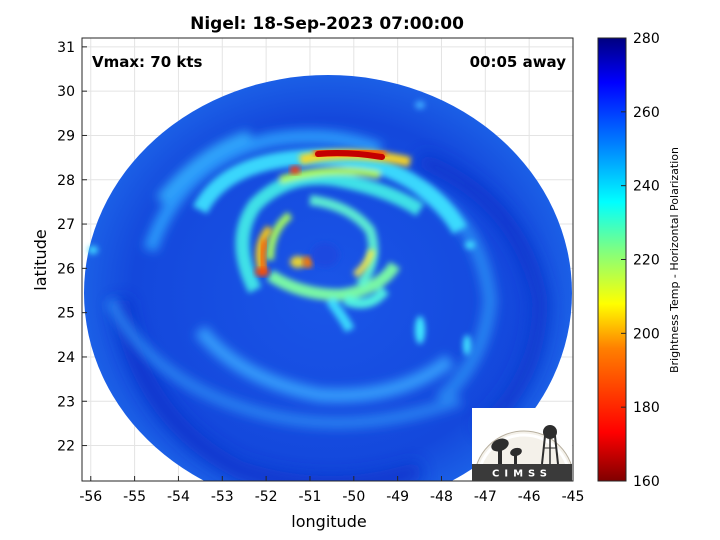  I want to click on colorbar-tick-label: 260, so click(646, 113).